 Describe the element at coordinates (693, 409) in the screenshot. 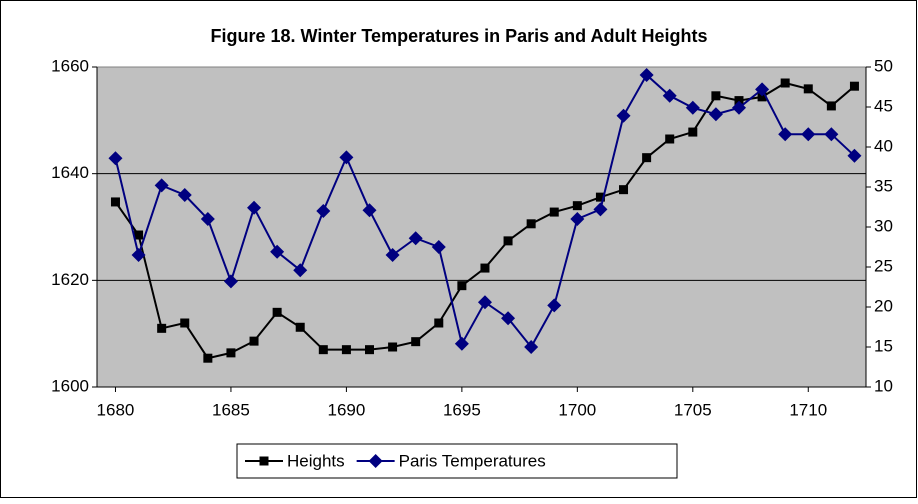

I see `x-tick-label: 1705` at that location.